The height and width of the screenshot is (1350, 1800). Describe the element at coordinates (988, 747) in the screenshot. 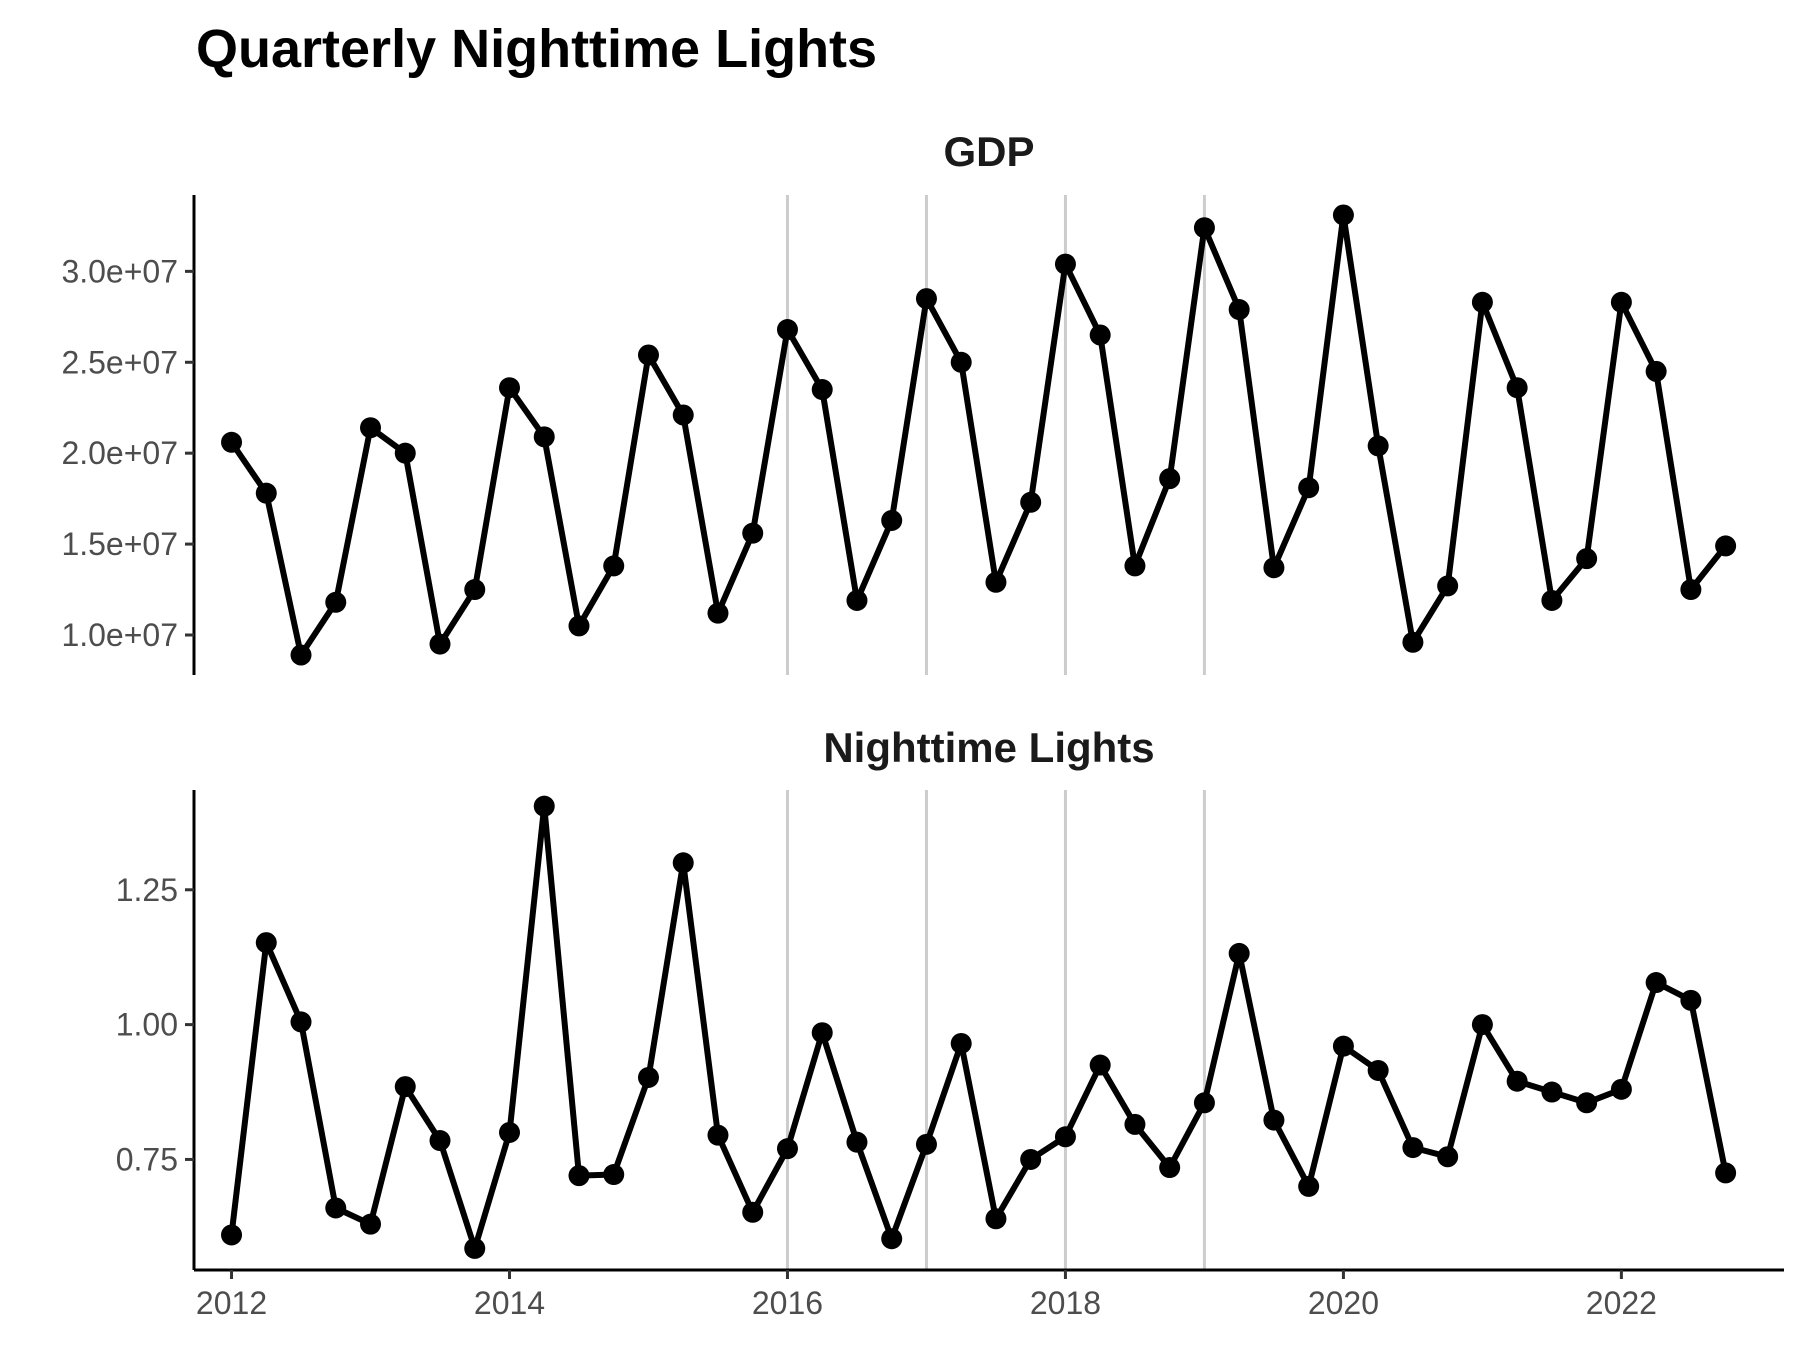

I see `facet-title-nighttime-lights: Nighttime Lights` at that location.